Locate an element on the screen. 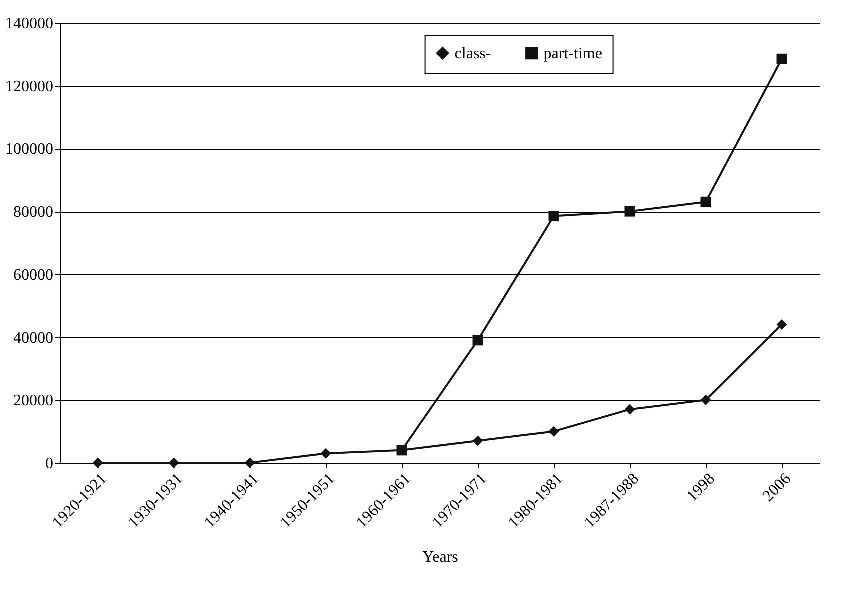 This screenshot has width=867, height=590. y-tick-label: 20000 is located at coordinates (34, 401).